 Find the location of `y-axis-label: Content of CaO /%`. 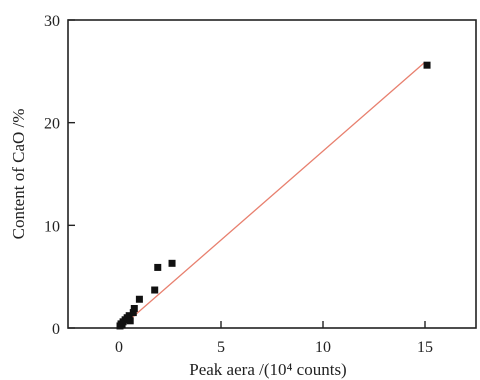

y-axis-label: Content of CaO /% is located at coordinates (18, 174).